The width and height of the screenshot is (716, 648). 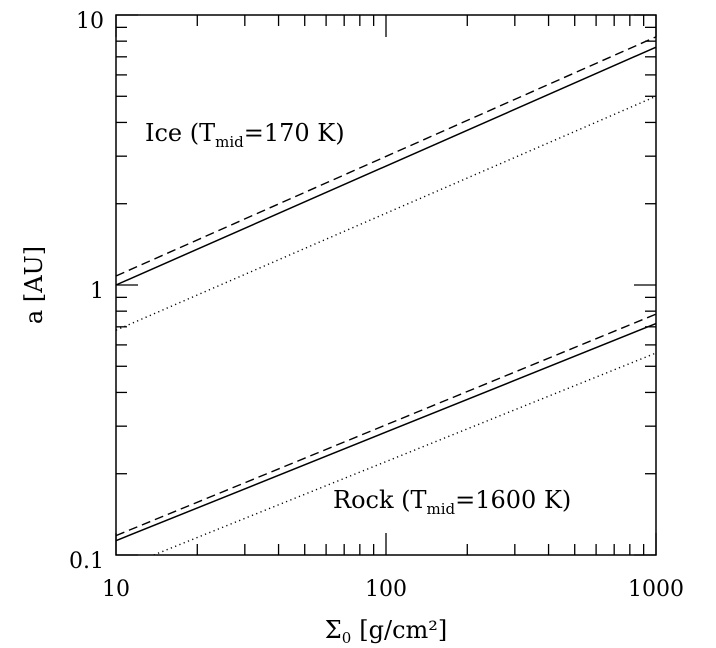 I want to click on x-axis-label: Σ0 [g/cm²], so click(x=386, y=631).